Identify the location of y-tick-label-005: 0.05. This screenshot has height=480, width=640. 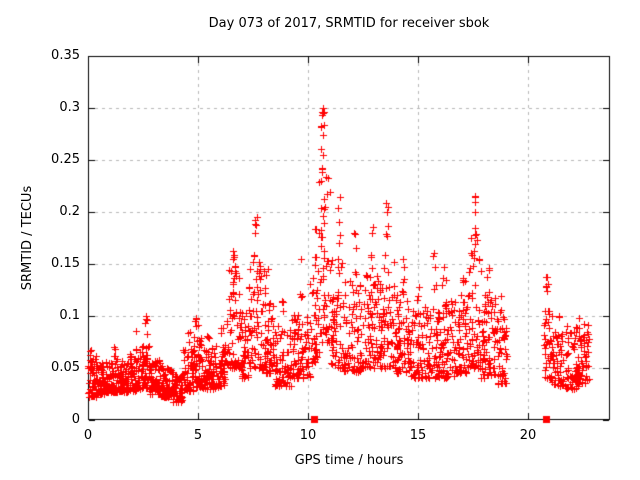
(65, 367).